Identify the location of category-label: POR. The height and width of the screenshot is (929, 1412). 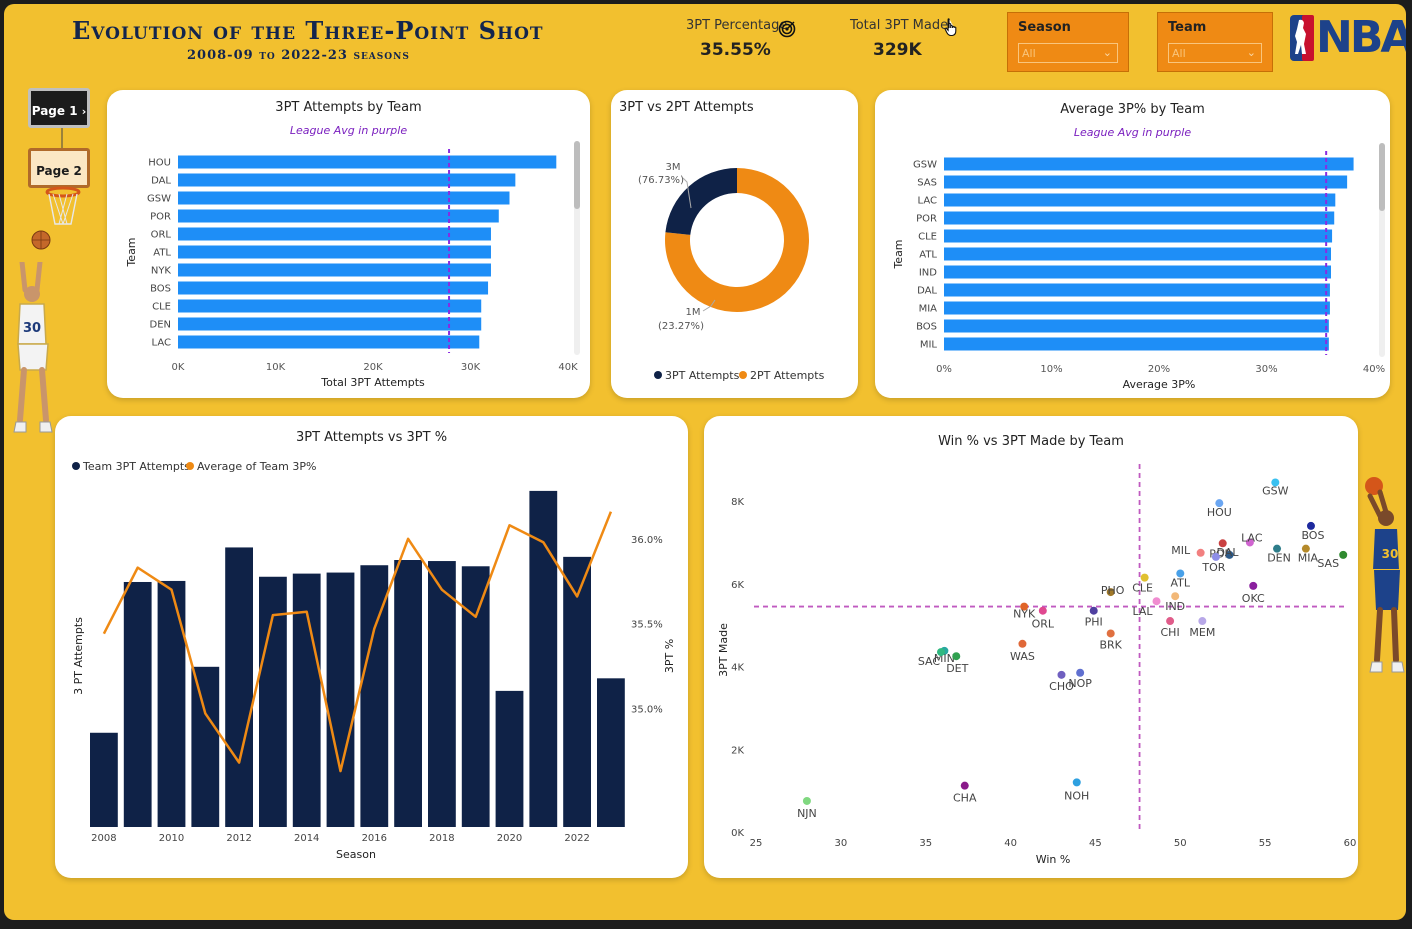
(160, 217).